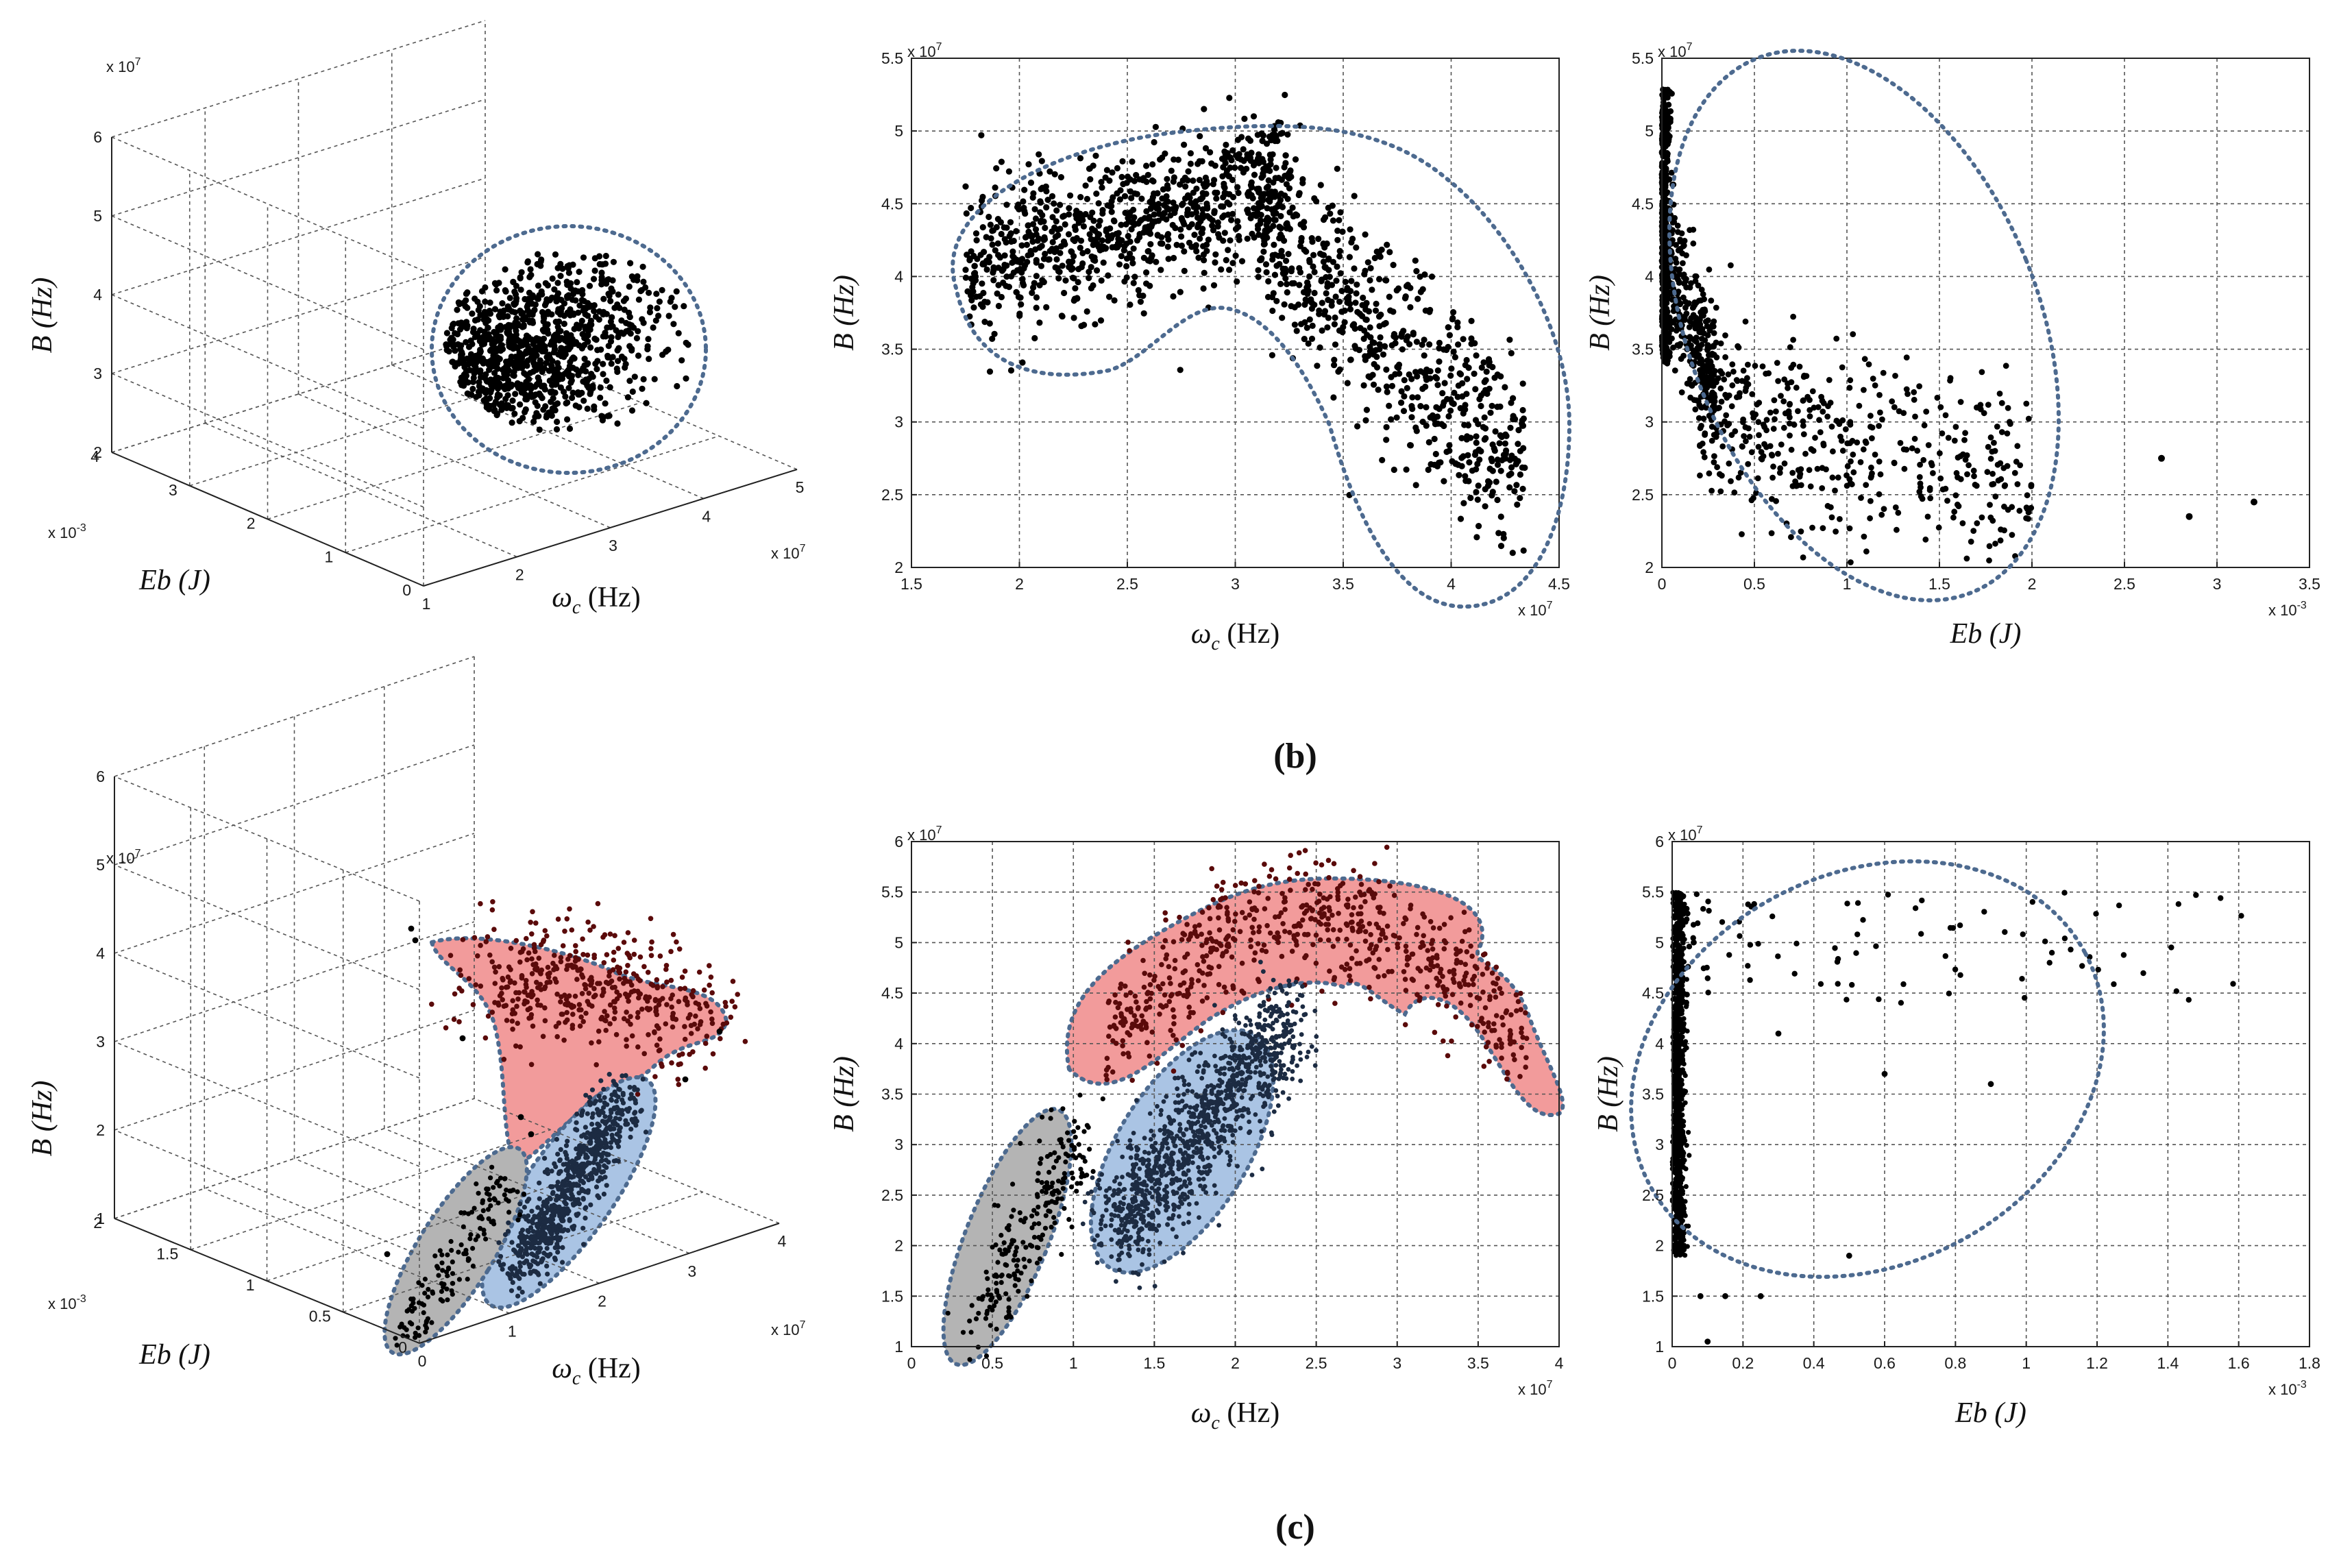 This screenshot has height=1568, width=2352. I want to click on b-eb-outlier, so click(2189, 516).